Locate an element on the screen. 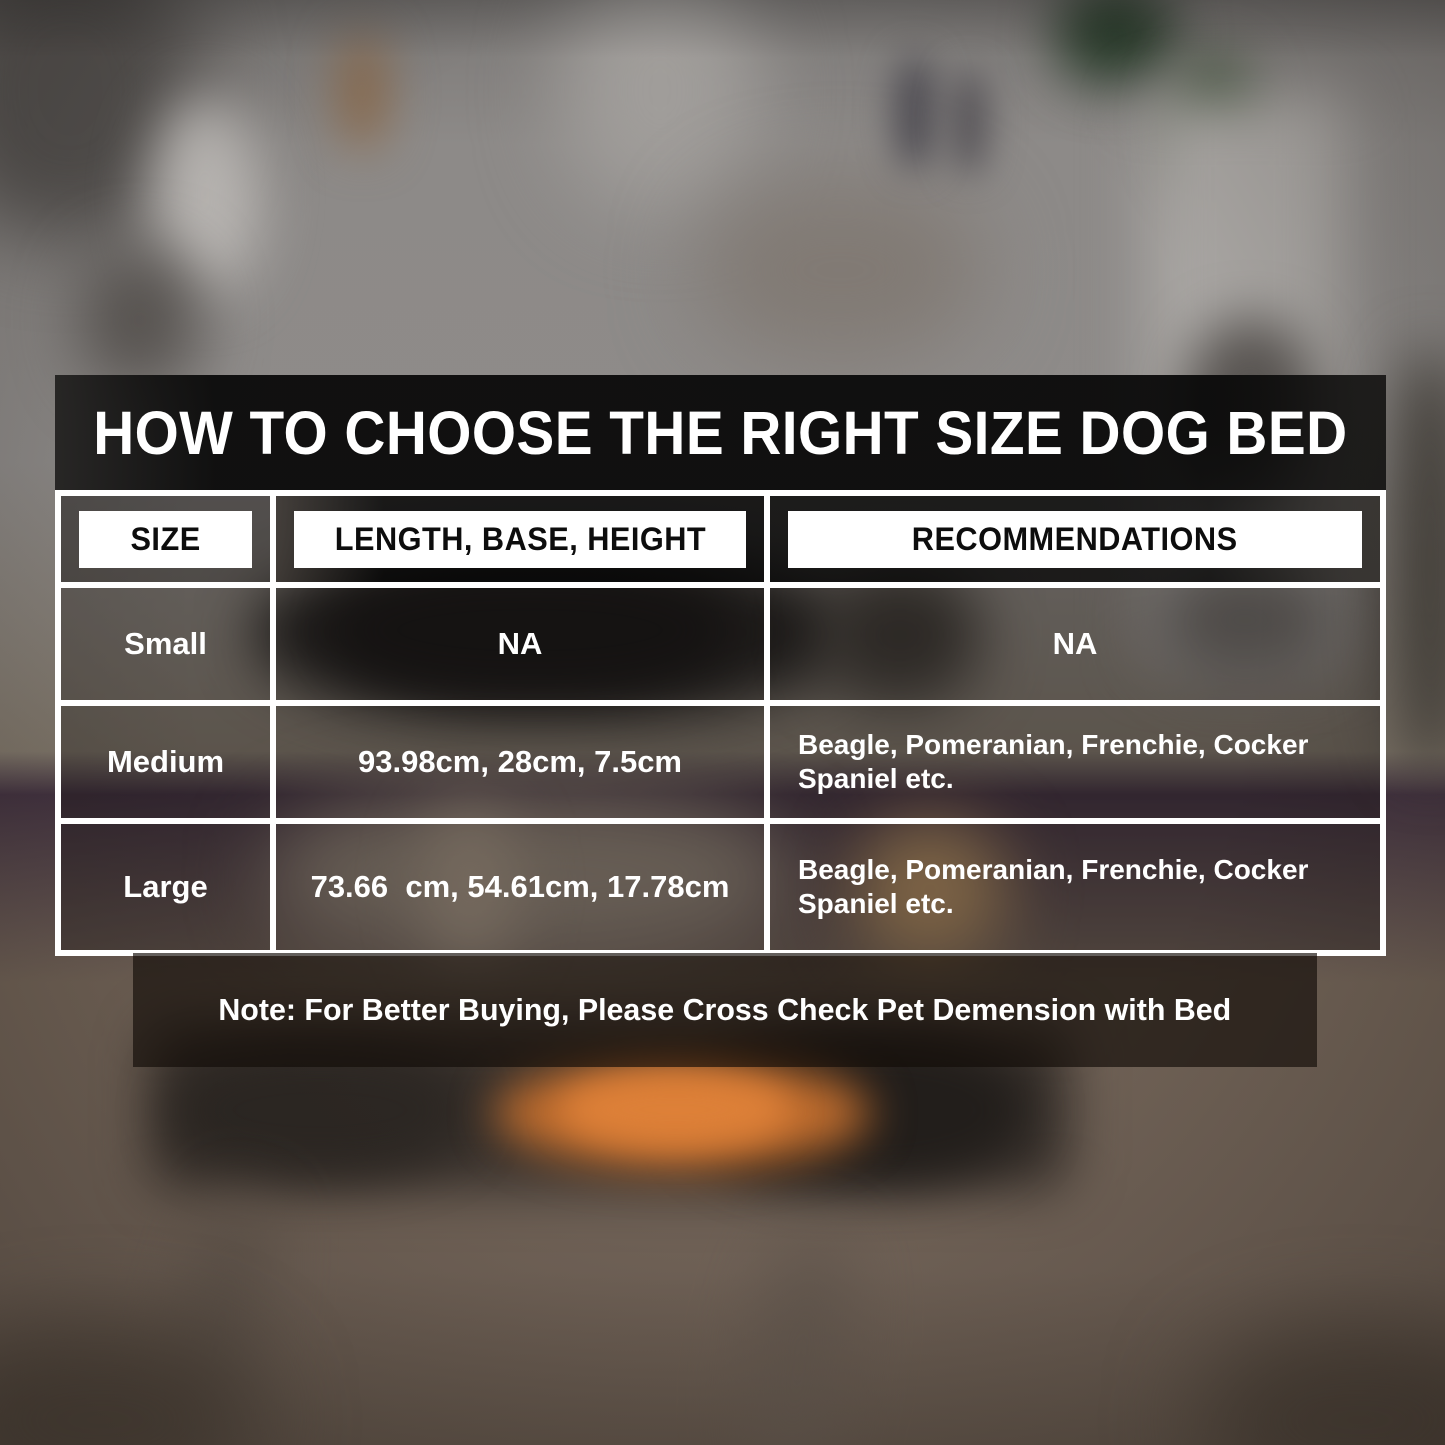  cell-dimensions-large: 73.66 cm, 54.61cm, 17.78cm is located at coordinates (520, 887).